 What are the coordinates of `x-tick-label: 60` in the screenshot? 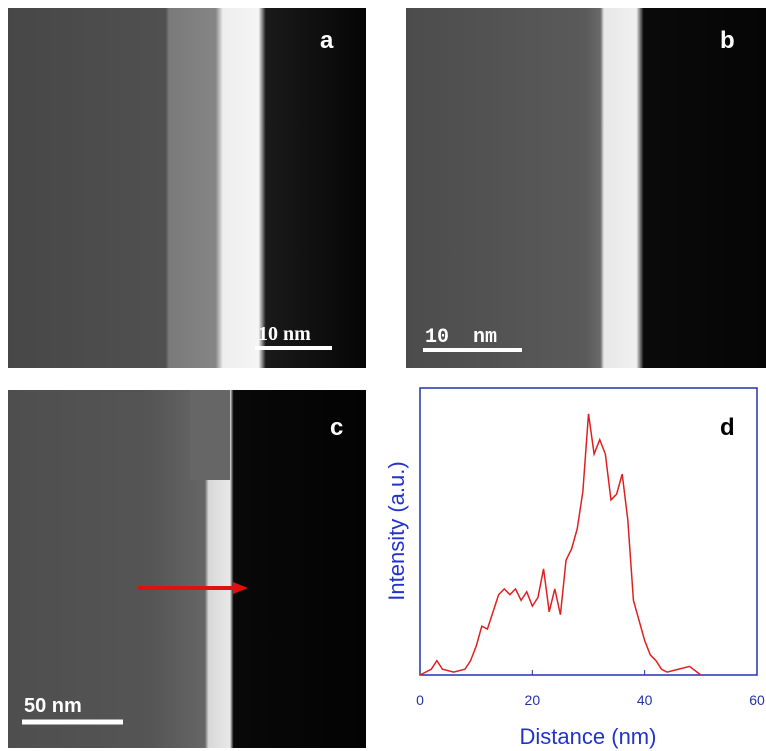 It's located at (757, 700).